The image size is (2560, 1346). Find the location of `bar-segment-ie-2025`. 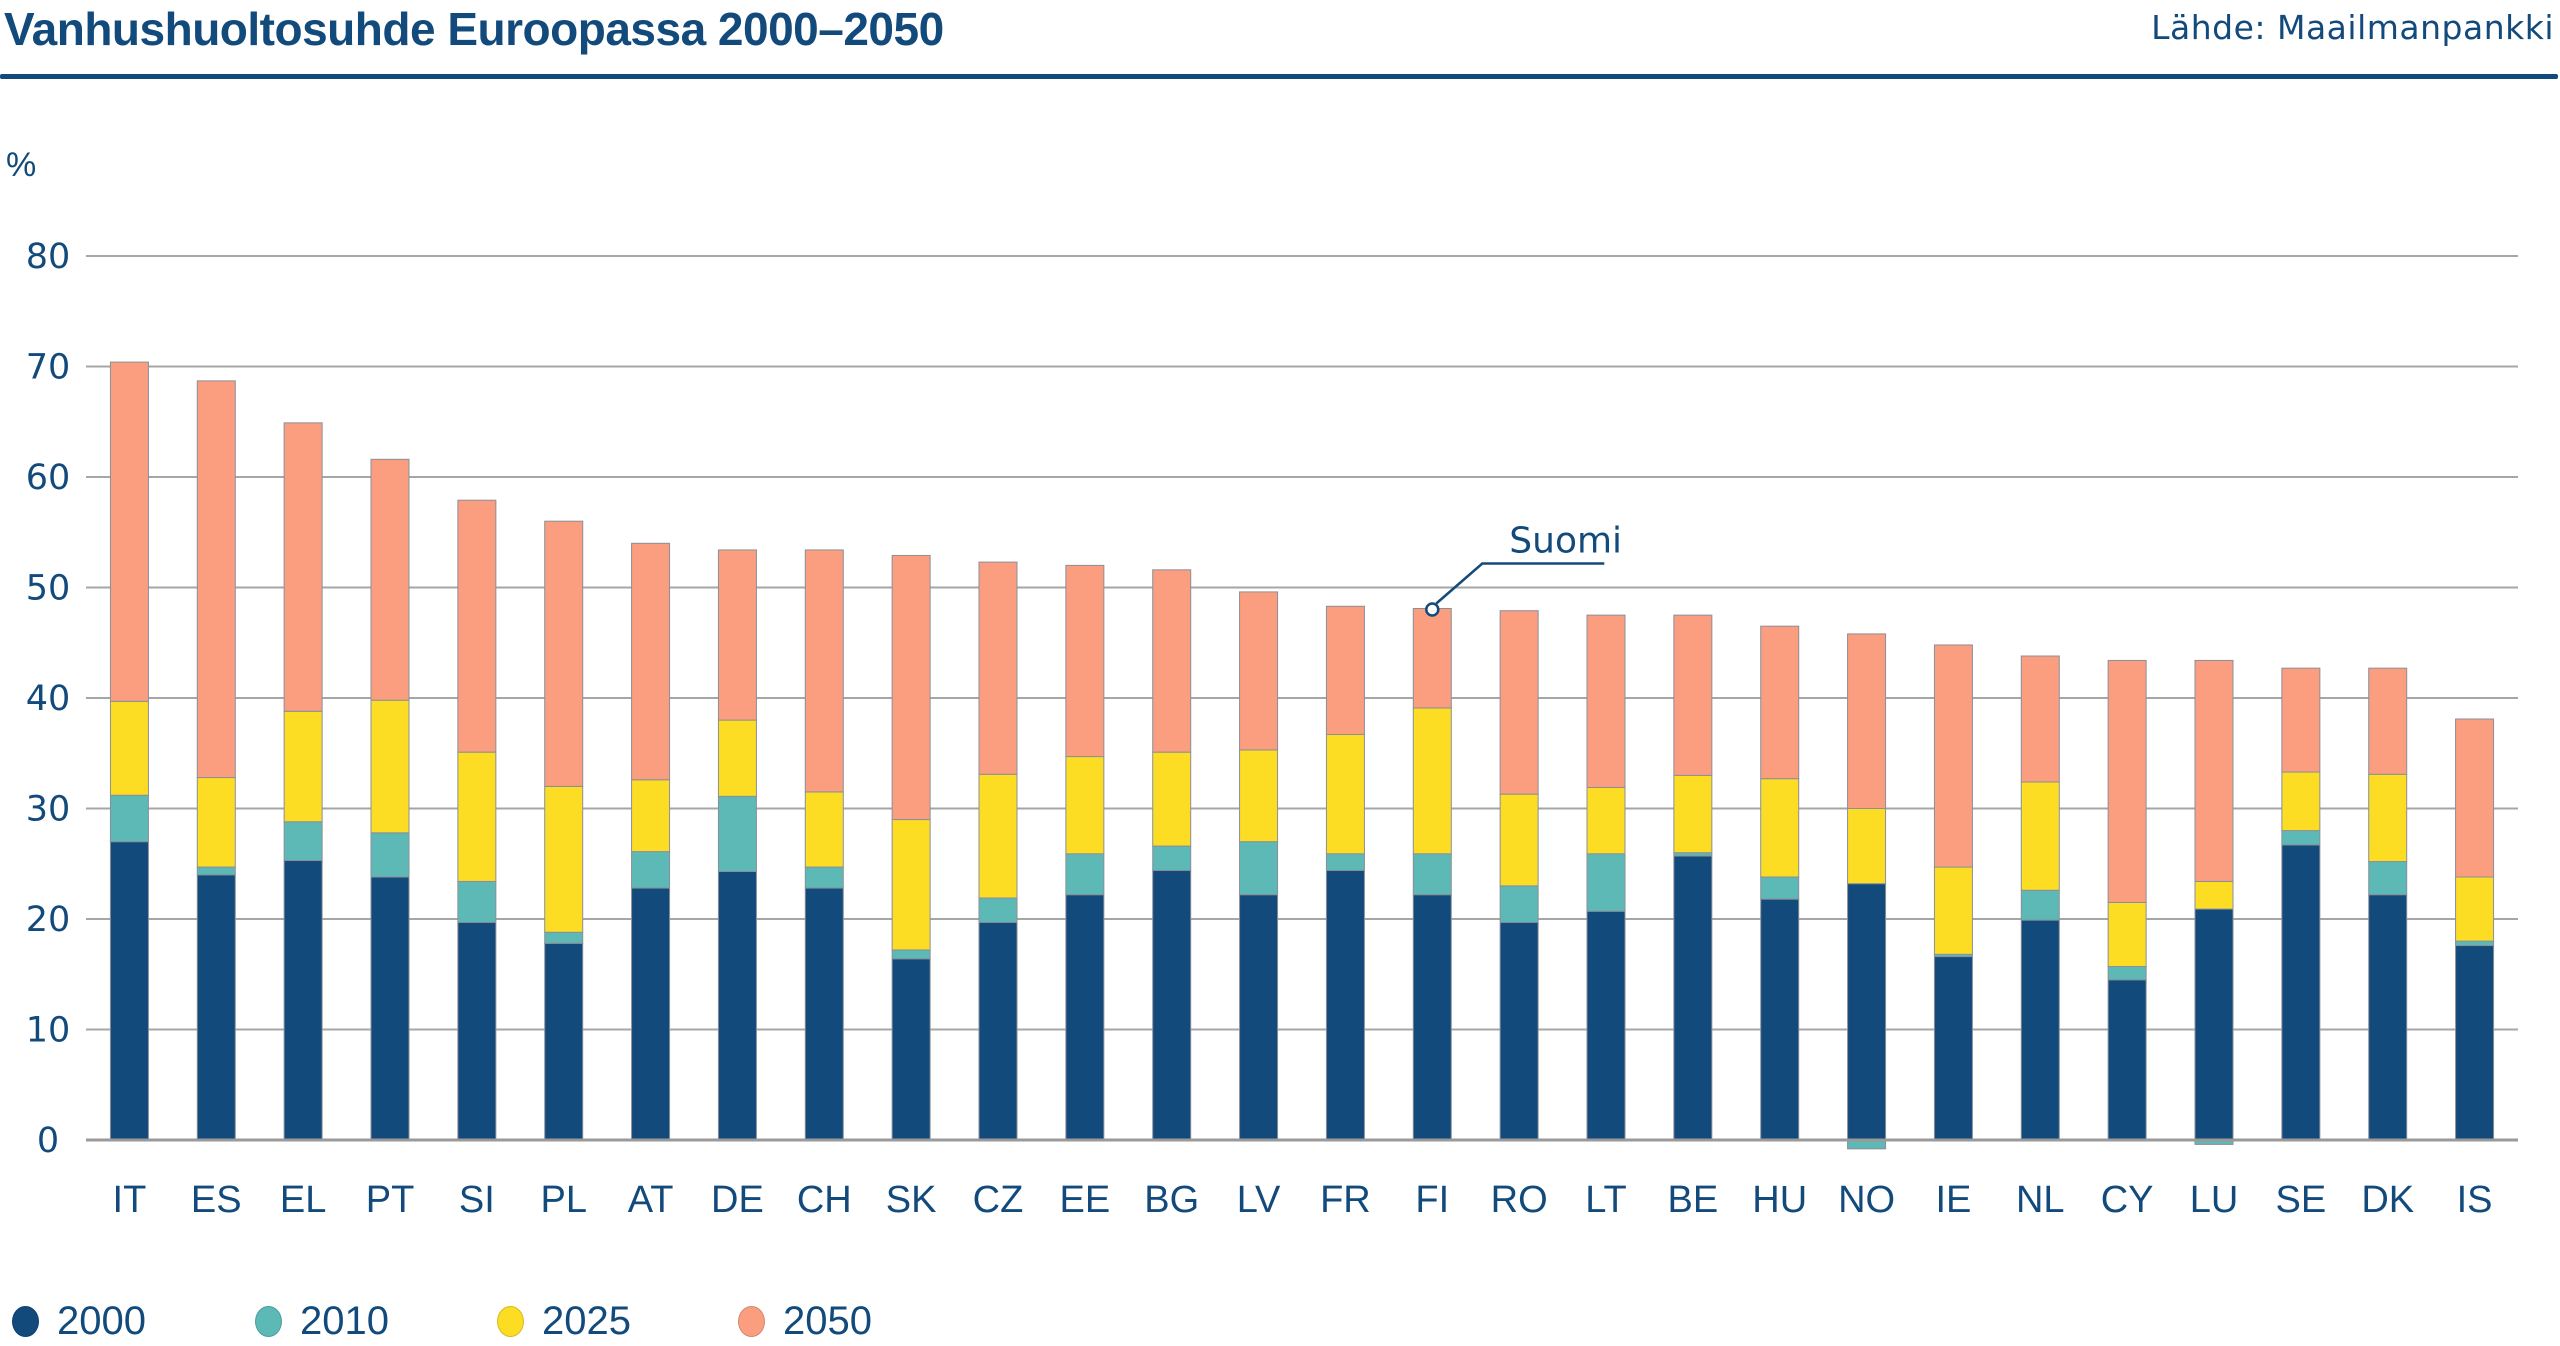

bar-segment-ie-2025 is located at coordinates (1953, 910).